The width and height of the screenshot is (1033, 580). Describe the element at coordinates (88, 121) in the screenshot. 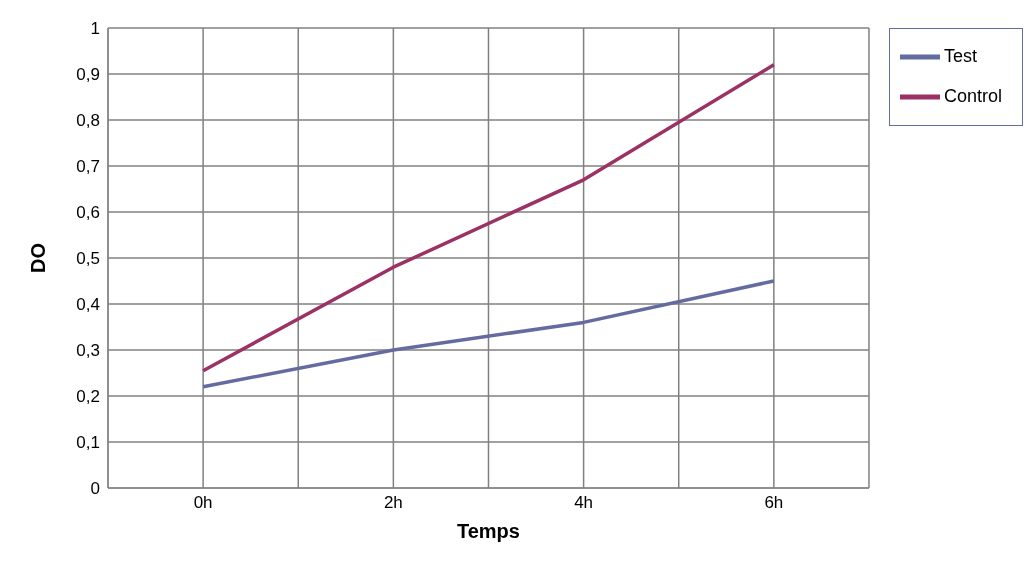

I see `y-tick-label: 0,8` at that location.